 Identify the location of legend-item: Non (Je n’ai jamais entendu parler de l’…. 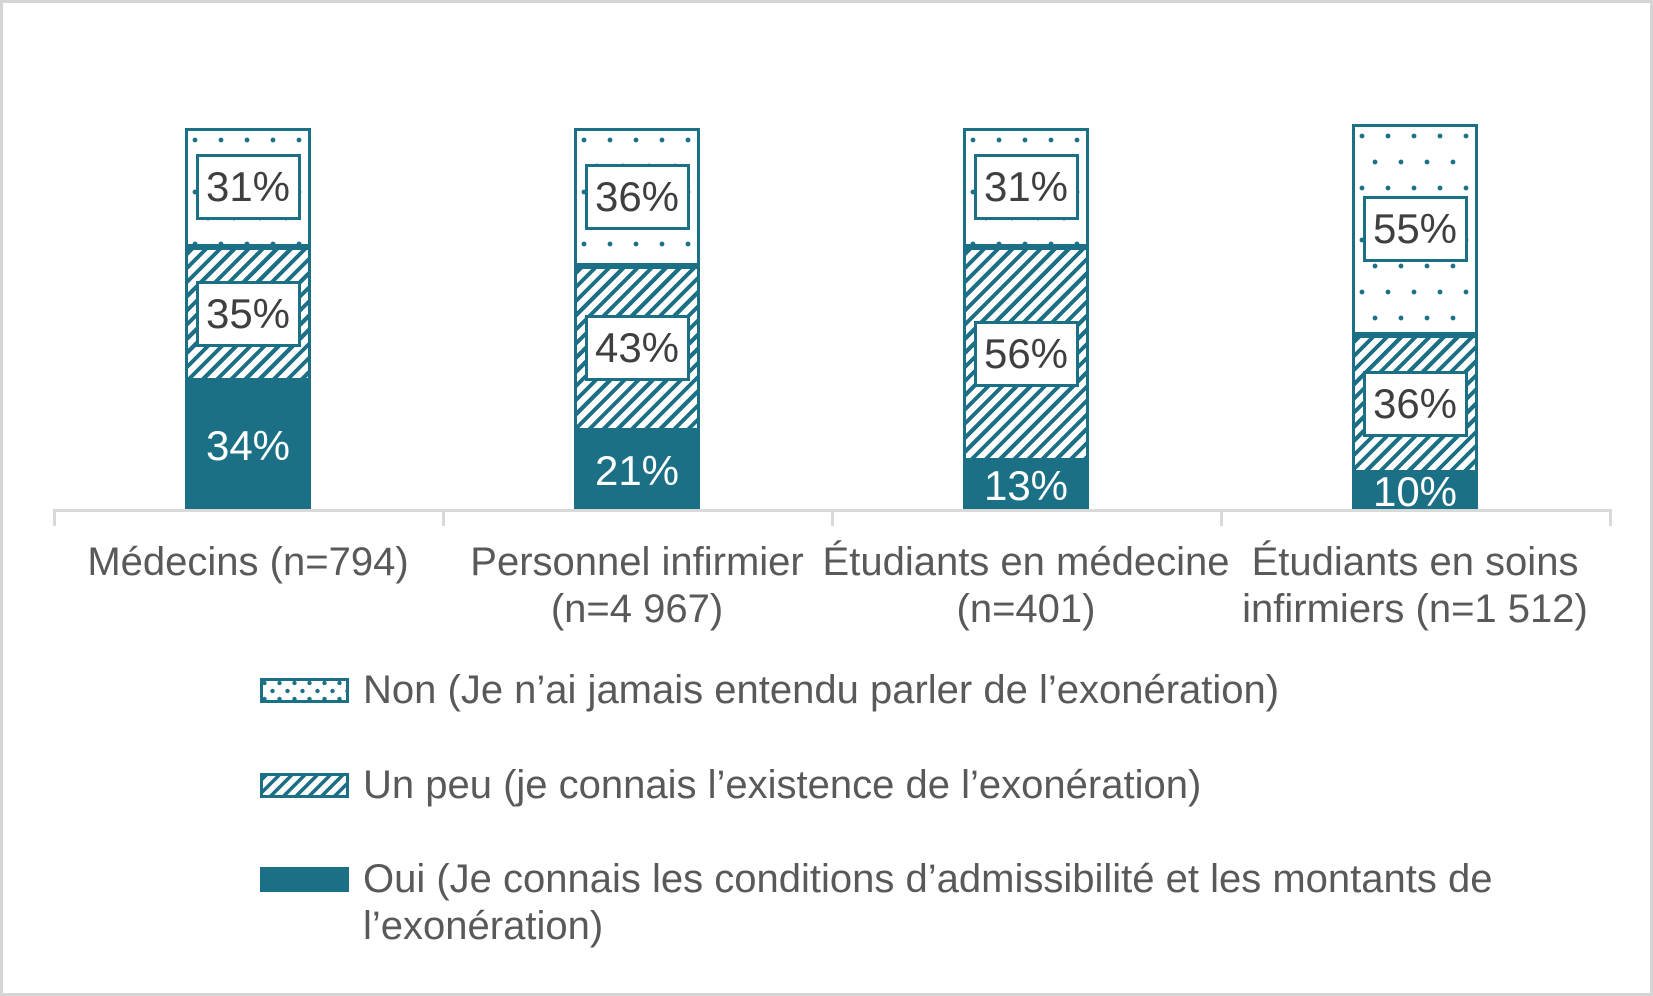
(769, 690).